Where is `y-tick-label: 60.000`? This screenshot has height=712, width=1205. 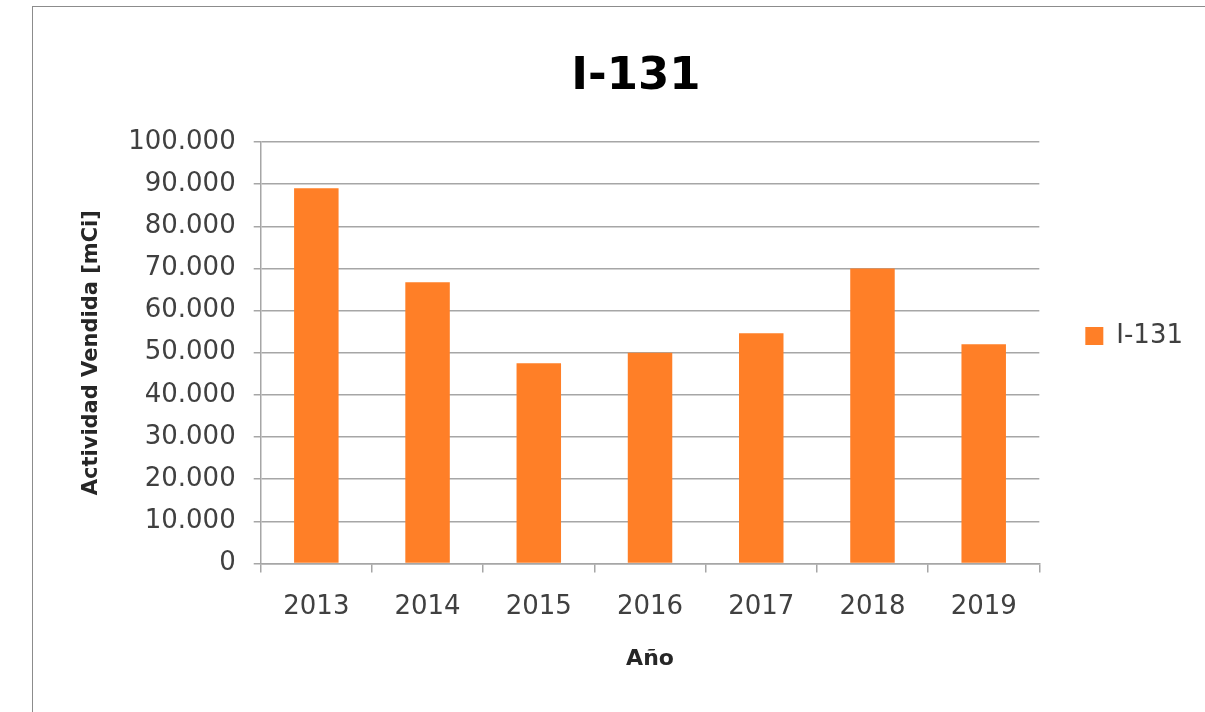
y-tick-label: 60.000 is located at coordinates (190, 308).